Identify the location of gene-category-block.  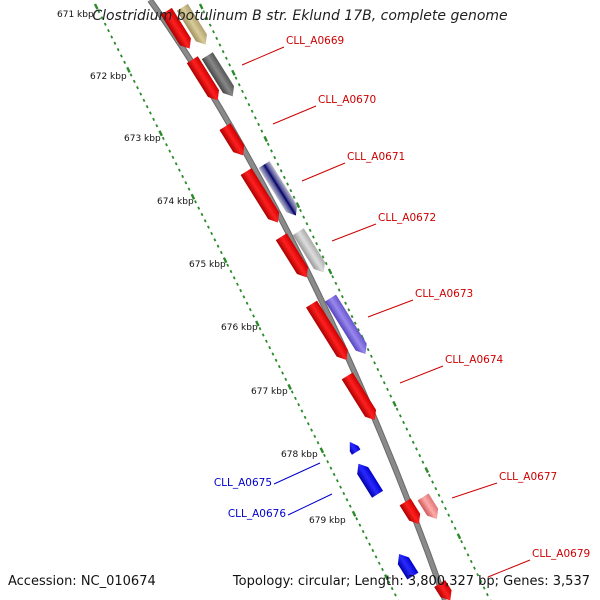
(191, 24).